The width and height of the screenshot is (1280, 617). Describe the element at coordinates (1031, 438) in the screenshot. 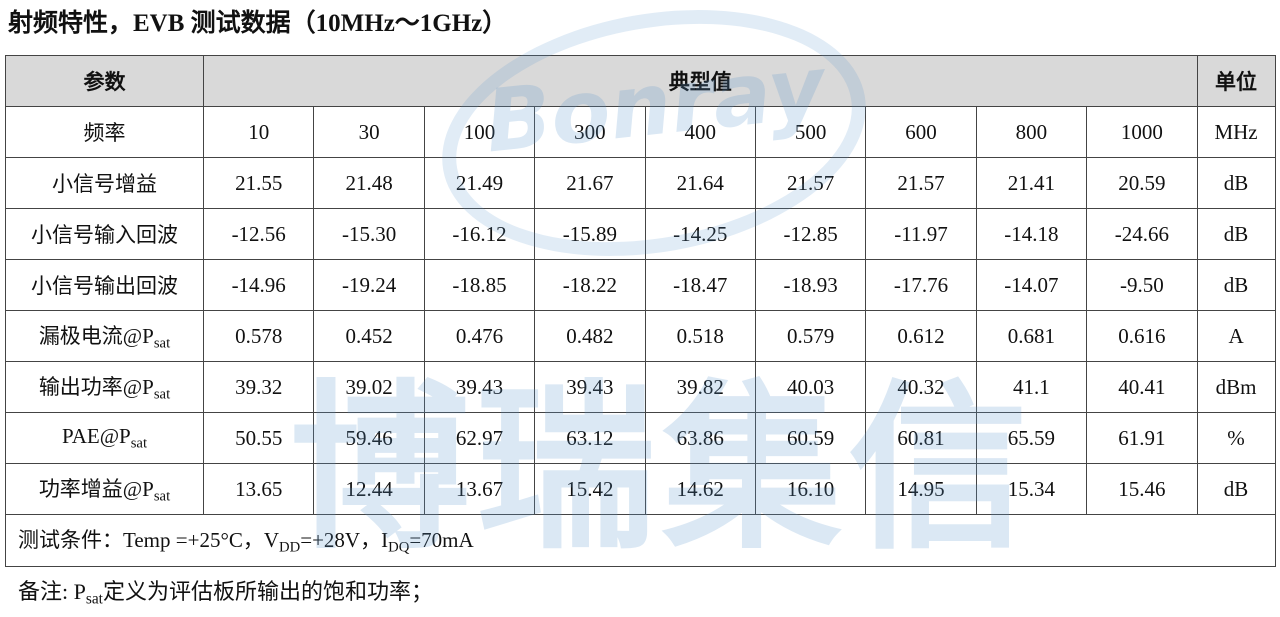

I see `value-cell: 65.59` at that location.